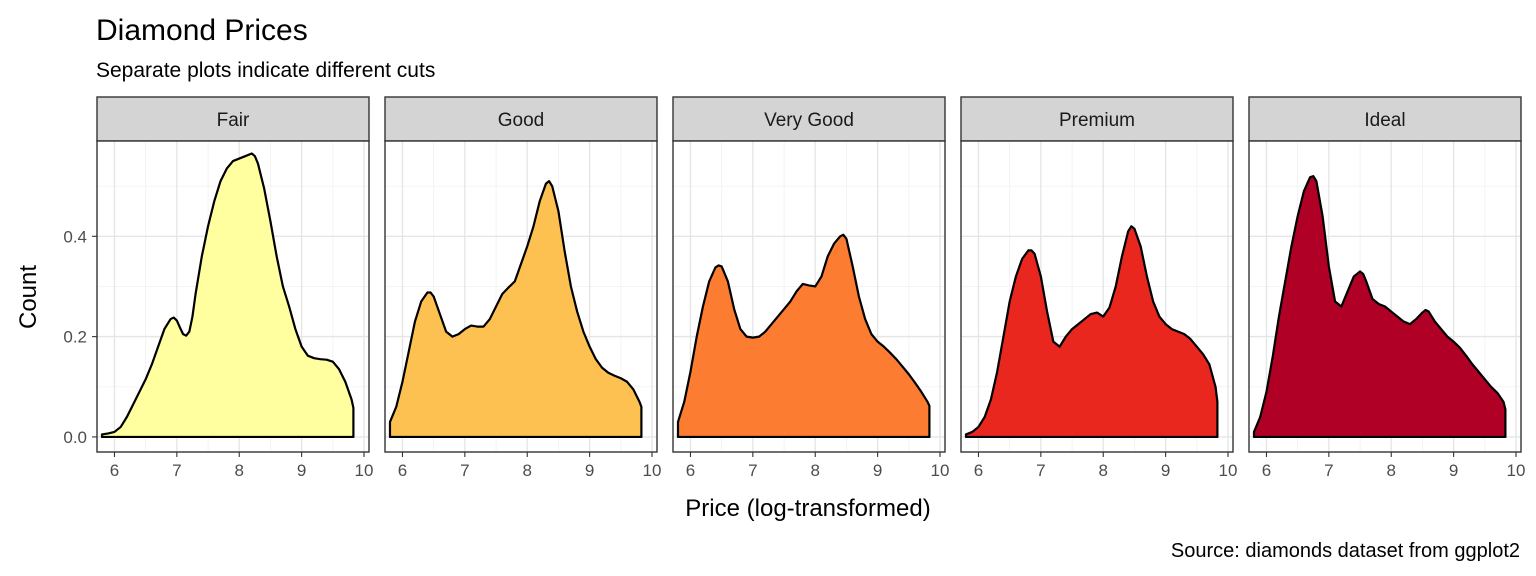 The height and width of the screenshot is (576, 1536). Describe the element at coordinates (803, 336) in the screenshot. I see `density-area-very-good` at that location.